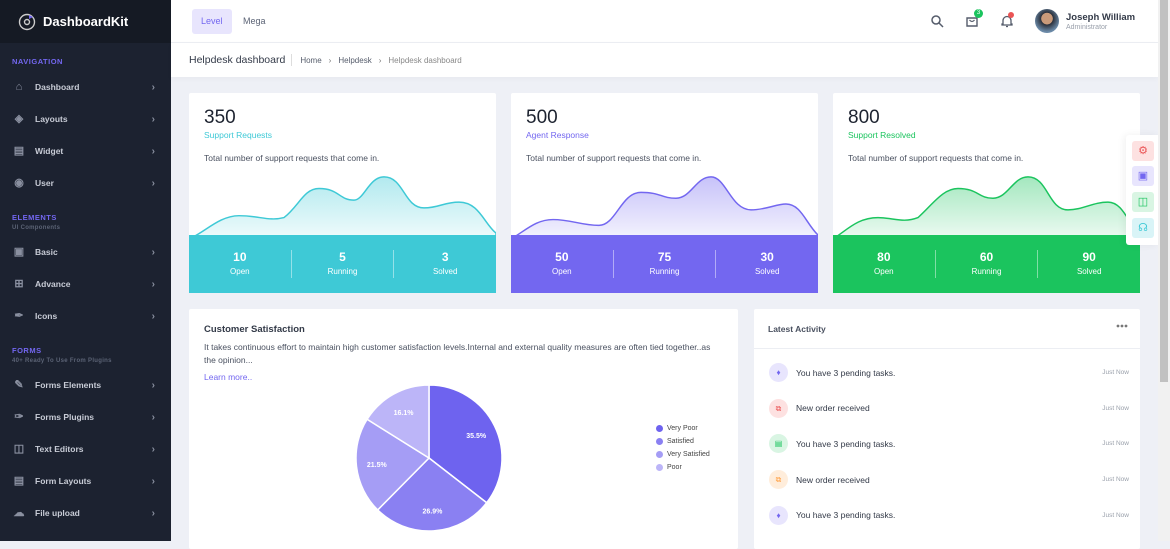 The image size is (1170, 549). What do you see at coordinates (1164, 191) in the screenshot?
I see `scrollbar-thumb` at bounding box center [1164, 191].